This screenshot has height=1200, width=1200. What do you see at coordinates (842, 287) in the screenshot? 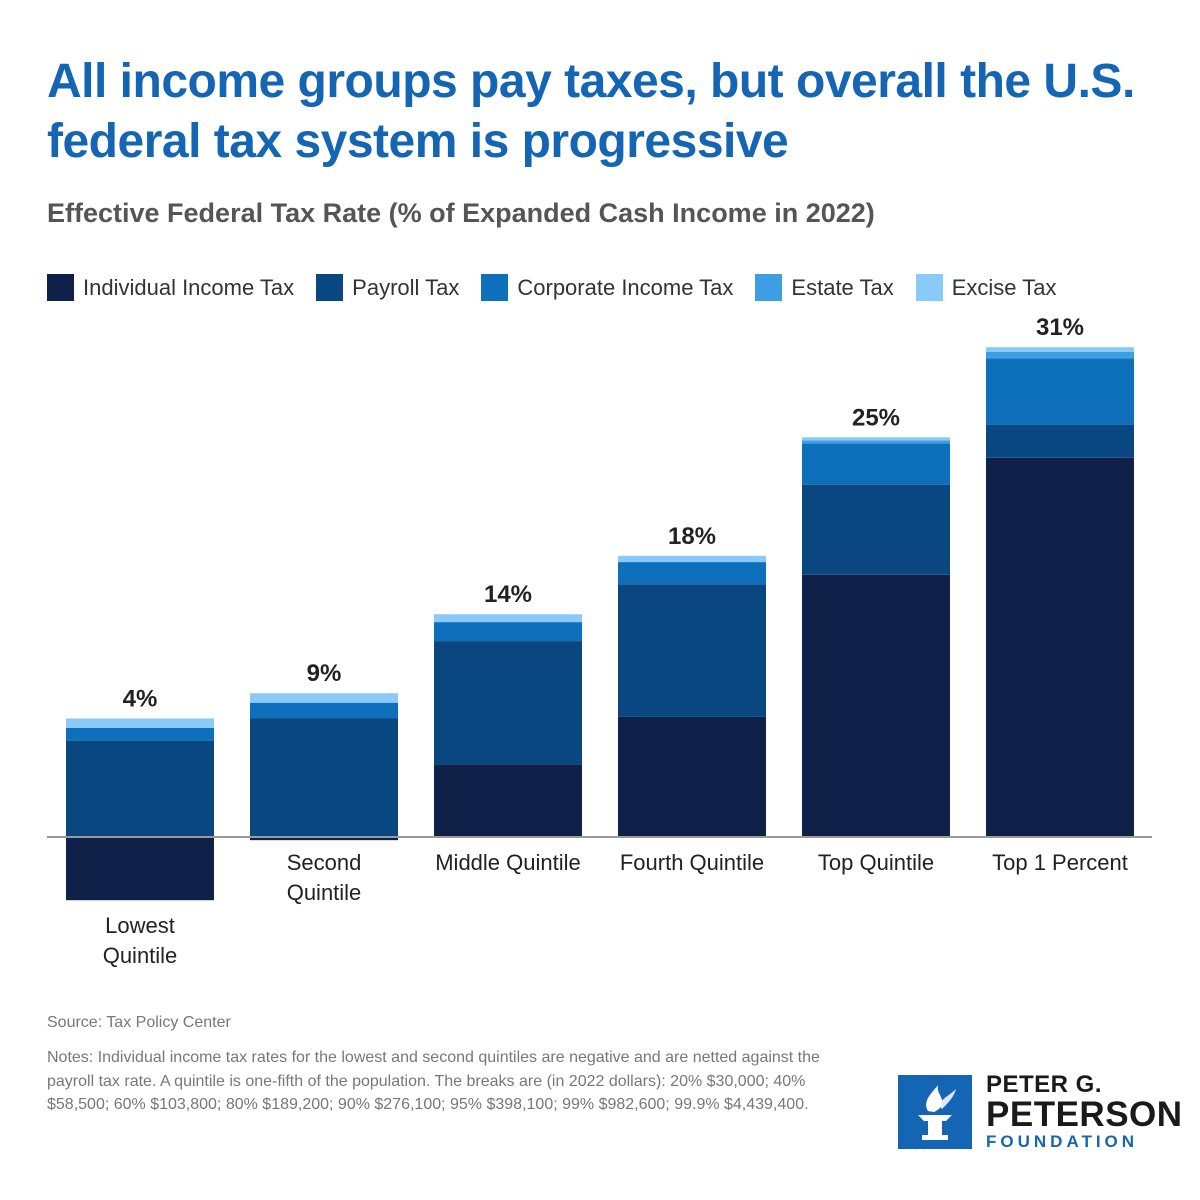
I see `legend-label: Estate Tax` at bounding box center [842, 287].